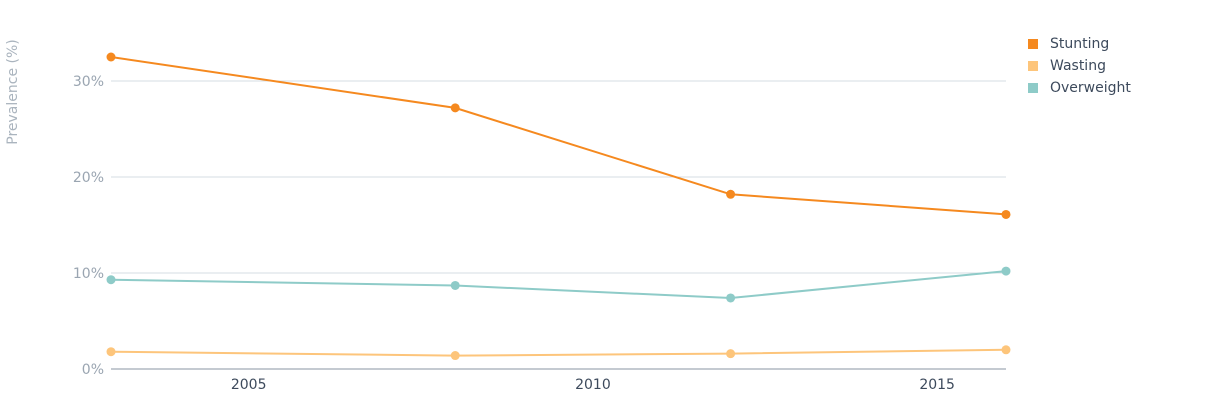  I want to click on y-tick-label: 0%, so click(93, 370).